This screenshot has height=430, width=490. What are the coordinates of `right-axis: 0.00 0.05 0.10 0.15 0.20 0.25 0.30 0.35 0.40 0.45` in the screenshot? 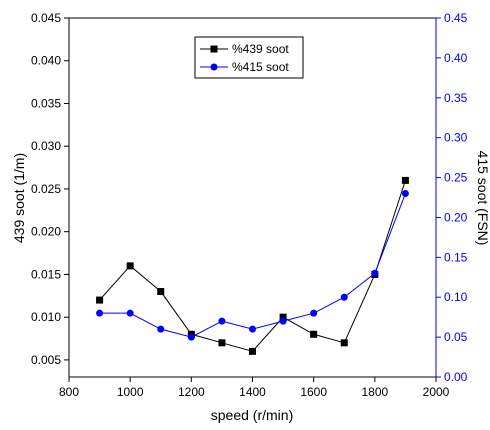 It's located at (451, 197).